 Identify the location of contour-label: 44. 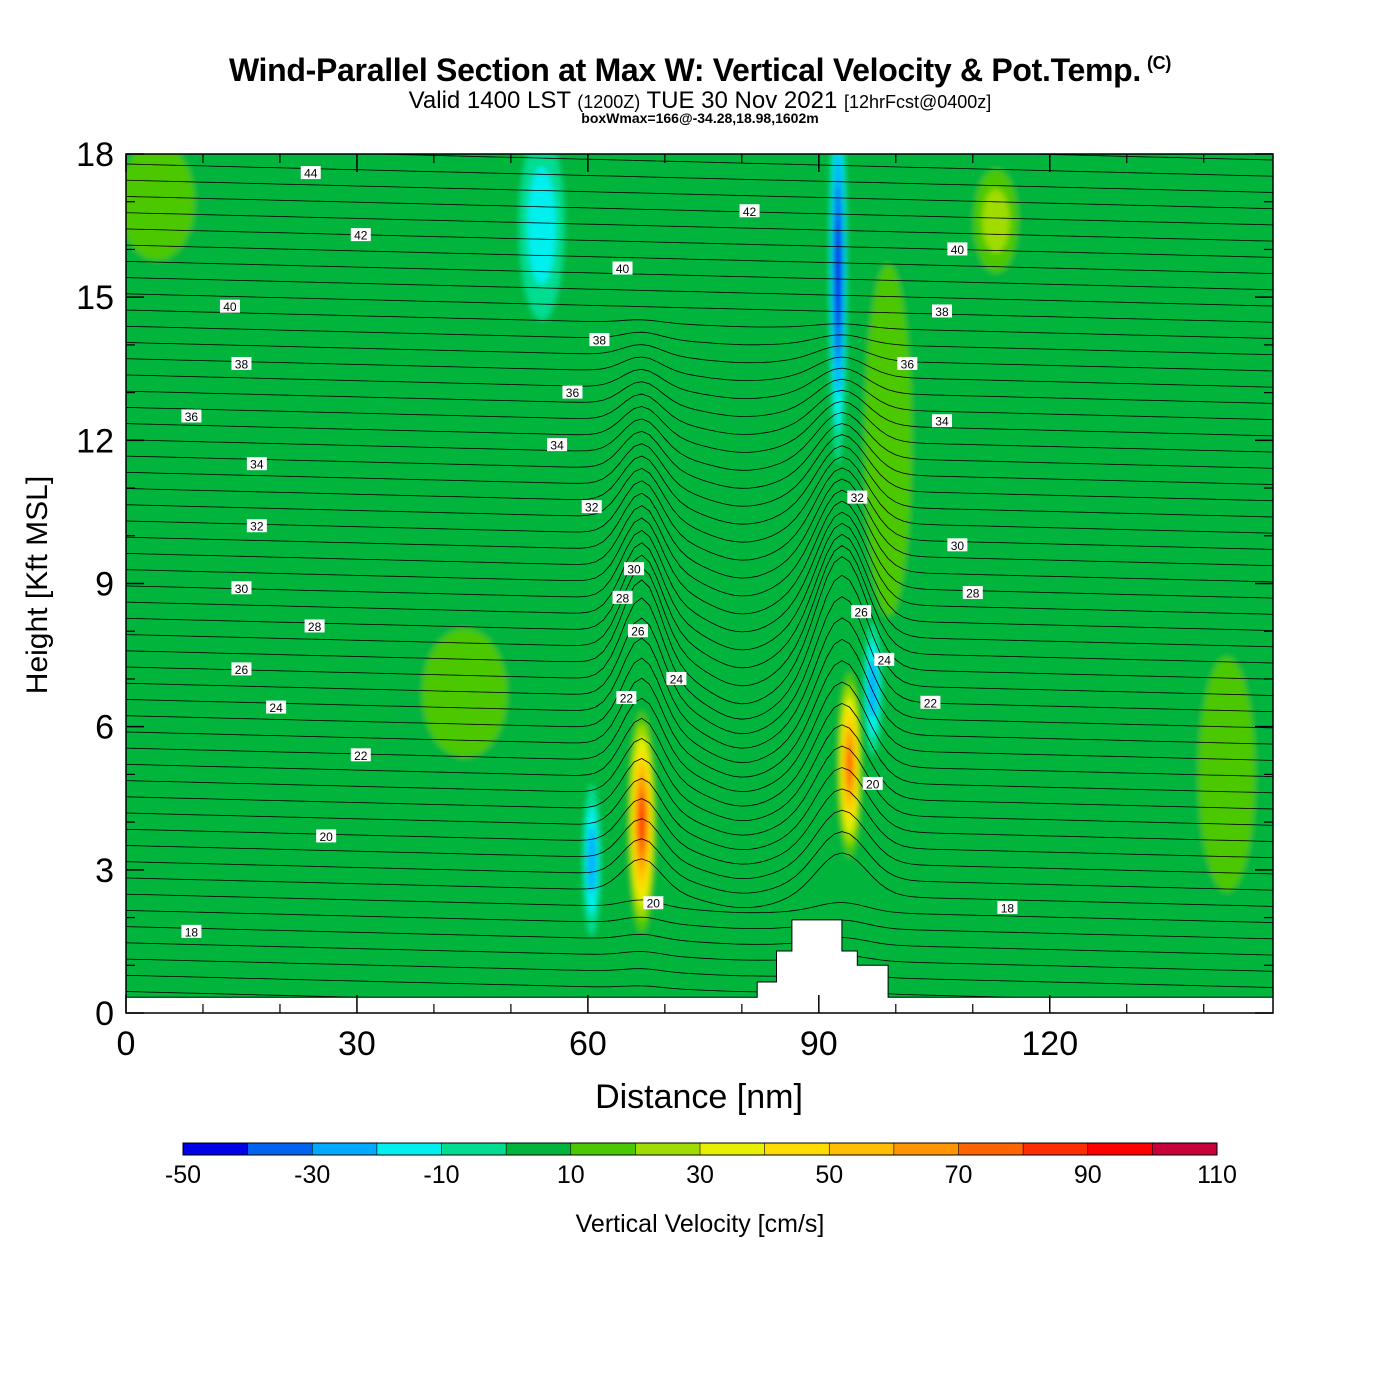
(310, 173).